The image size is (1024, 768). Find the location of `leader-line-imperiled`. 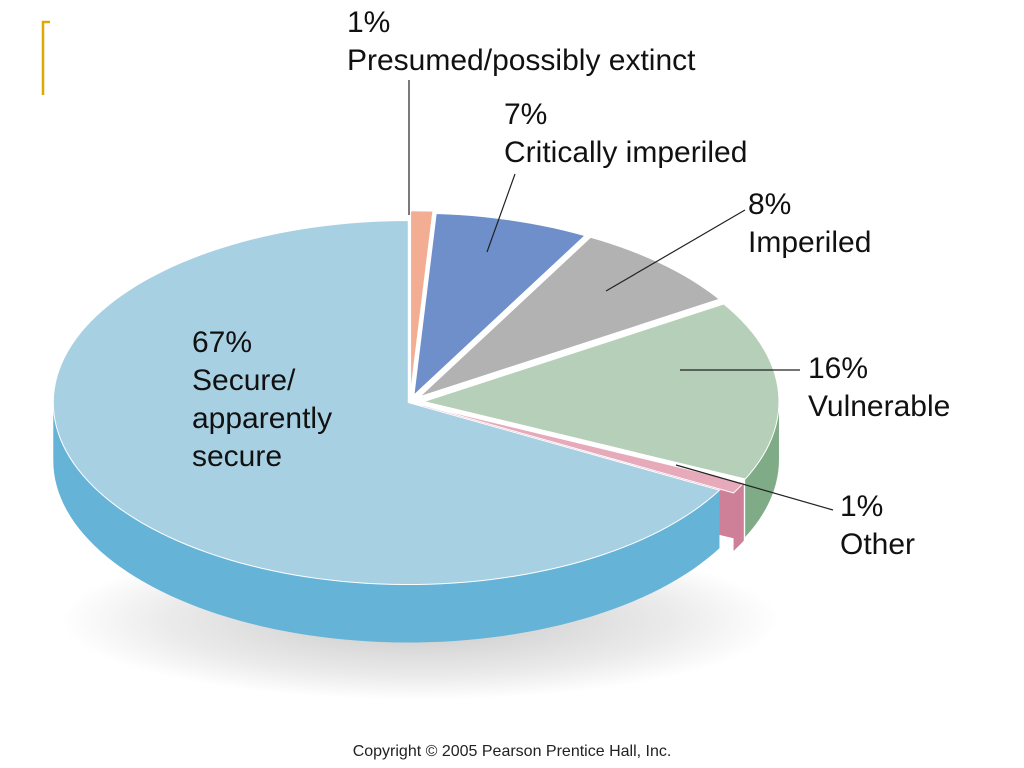

leader-line-imperiled is located at coordinates (675, 250).